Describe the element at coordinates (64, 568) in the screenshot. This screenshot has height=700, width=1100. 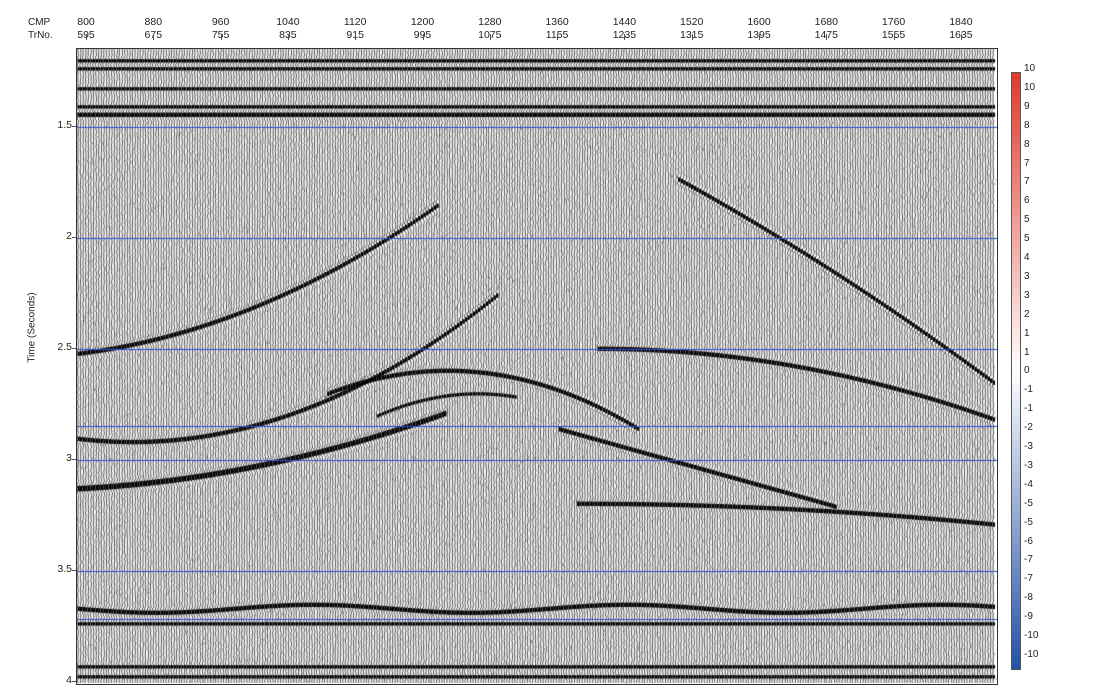
I see `y-tick-label: 3.5` at that location.